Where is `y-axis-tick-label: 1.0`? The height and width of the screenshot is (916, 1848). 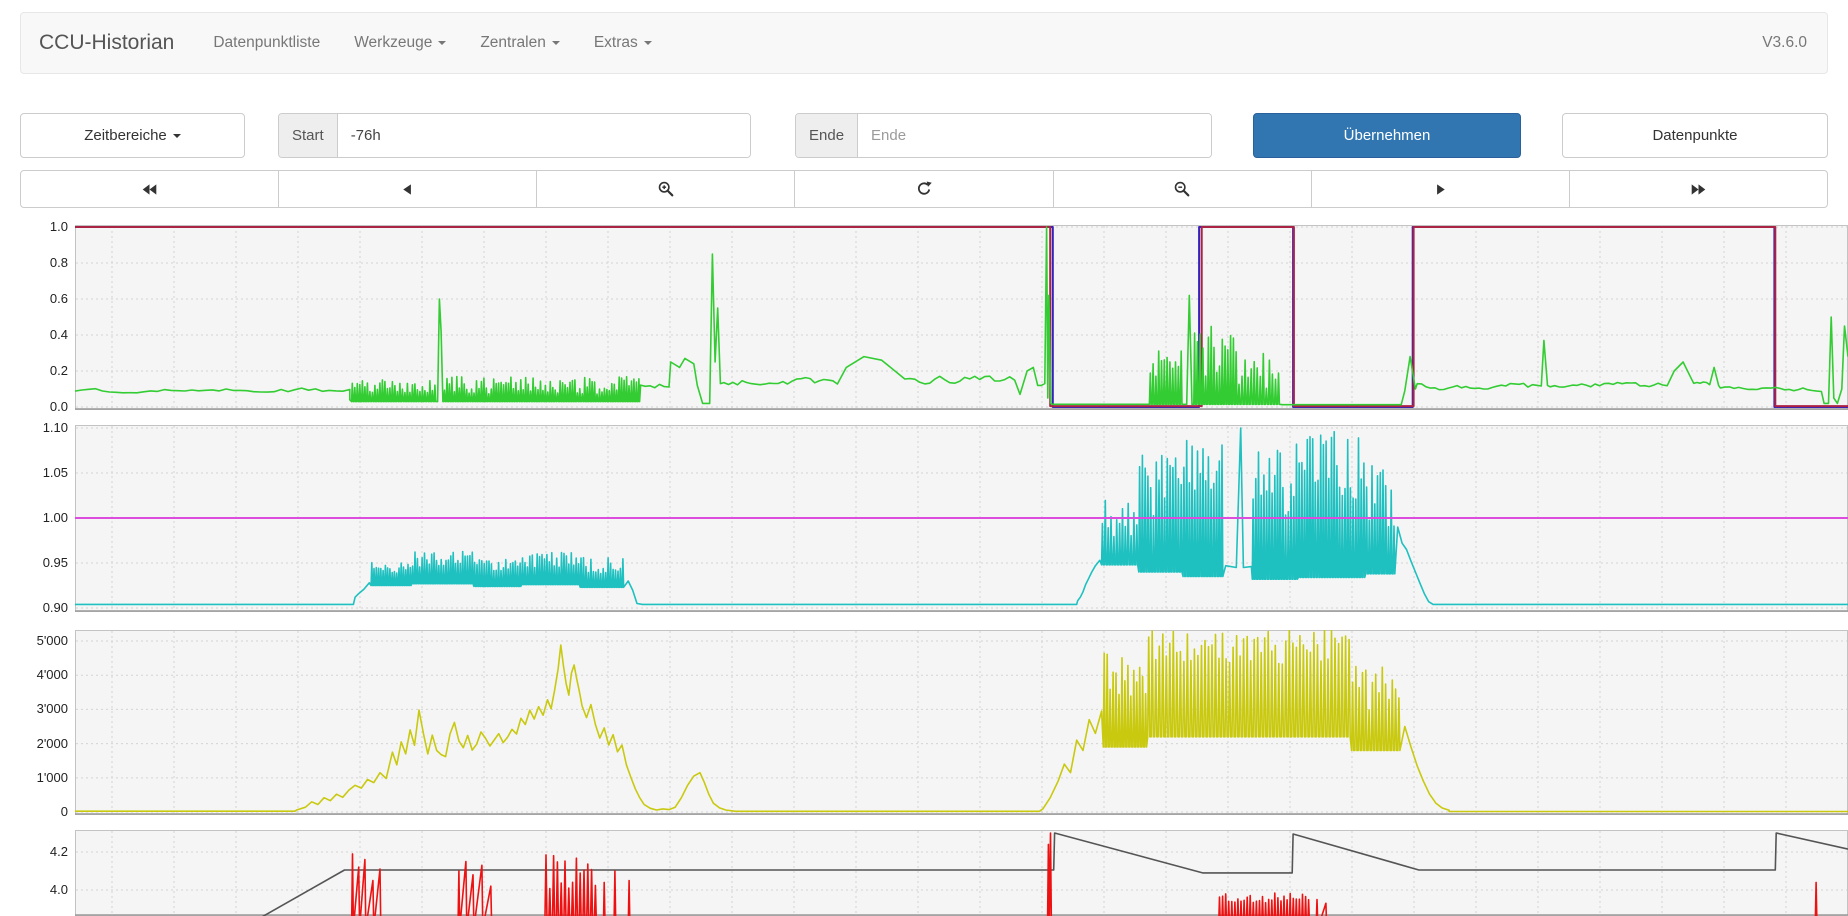
y-axis-tick-label: 1.0 is located at coordinates (58, 226).